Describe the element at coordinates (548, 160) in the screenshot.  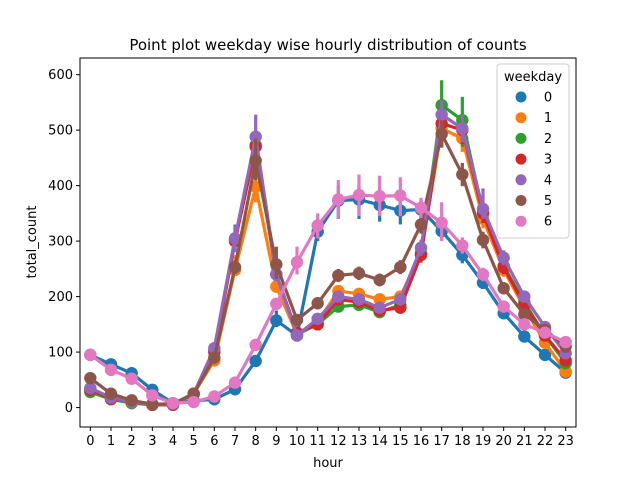
I see `legend-label-3: 3` at that location.